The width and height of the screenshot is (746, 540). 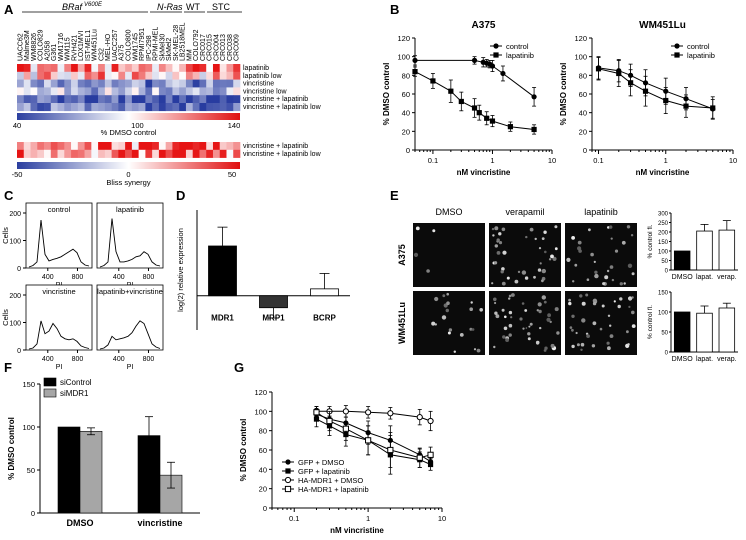 I want to click on heatmap-row-label: vincristine + lapatinib, so click(x=275, y=99).